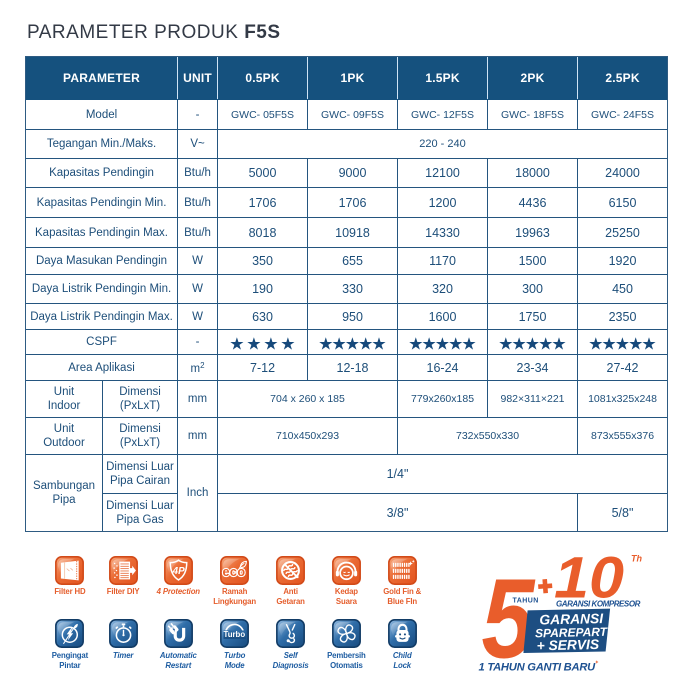 The height and width of the screenshot is (700, 700). I want to click on svg-text: Th, so click(636, 559).